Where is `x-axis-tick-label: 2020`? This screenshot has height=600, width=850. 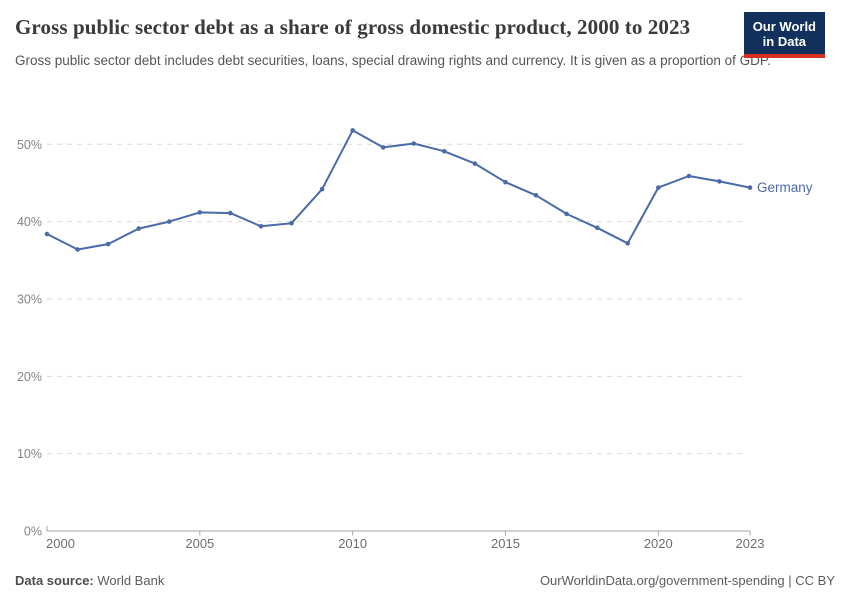 x-axis-tick-label: 2020 is located at coordinates (658, 543).